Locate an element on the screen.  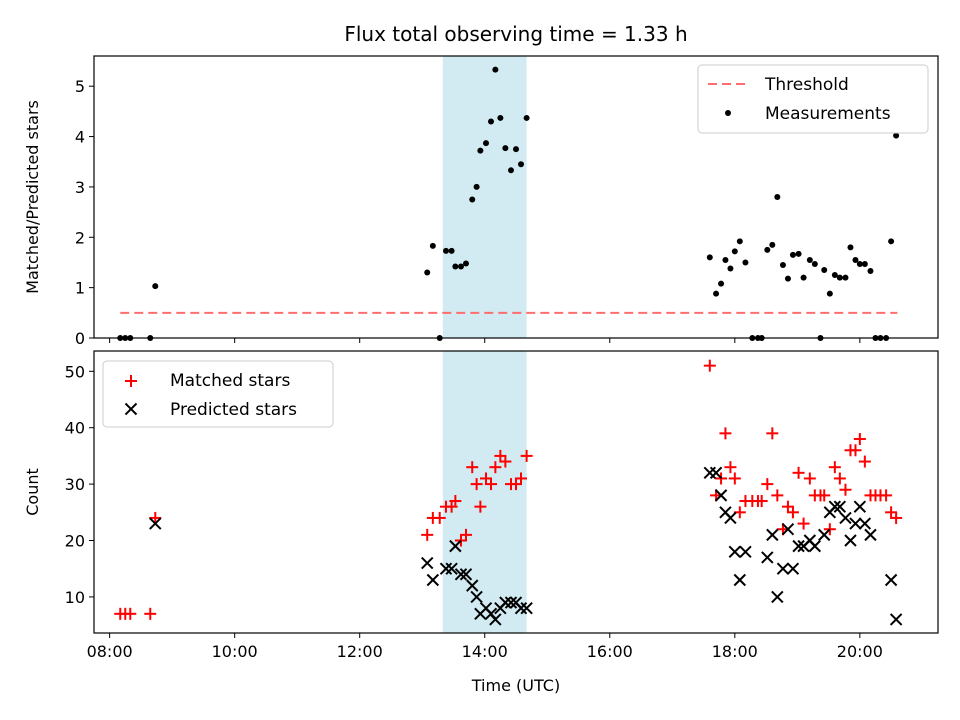
x-tick-label: 10:00 is located at coordinates (235, 651).